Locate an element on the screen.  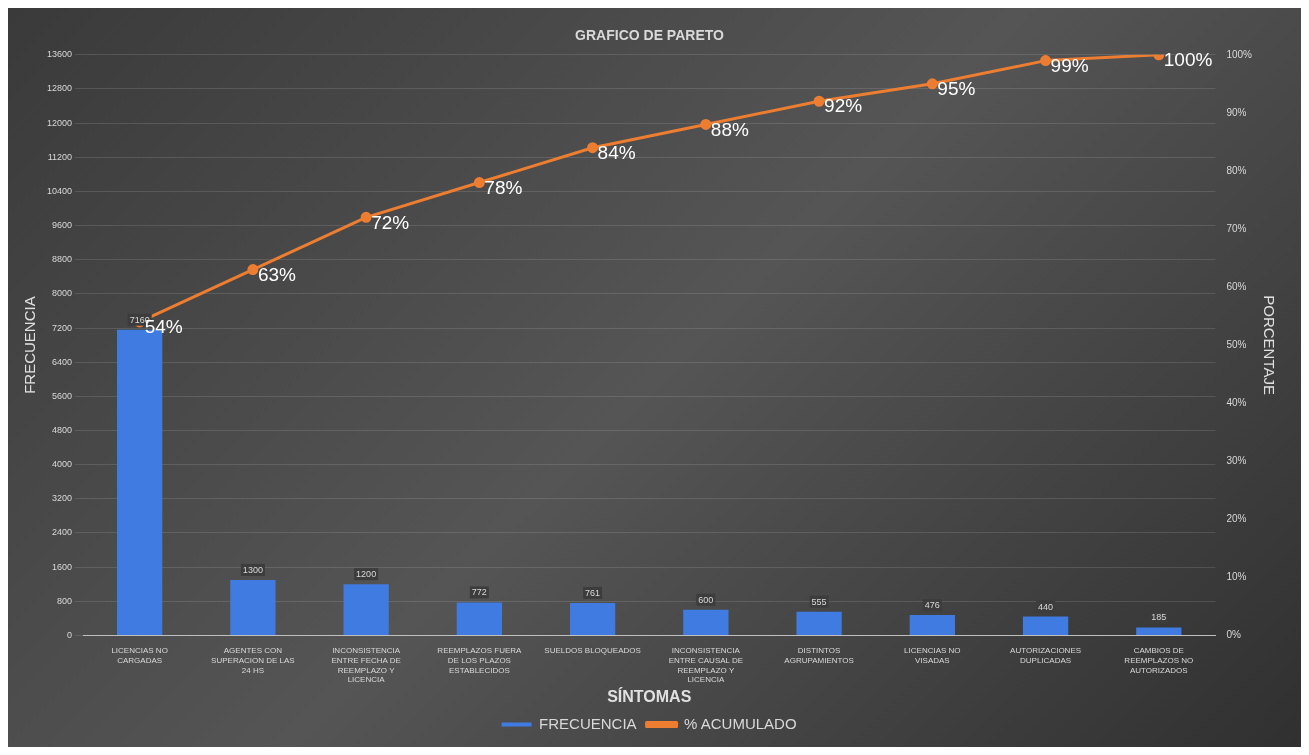
y2-tick-label: 20% is located at coordinates (1236, 519).